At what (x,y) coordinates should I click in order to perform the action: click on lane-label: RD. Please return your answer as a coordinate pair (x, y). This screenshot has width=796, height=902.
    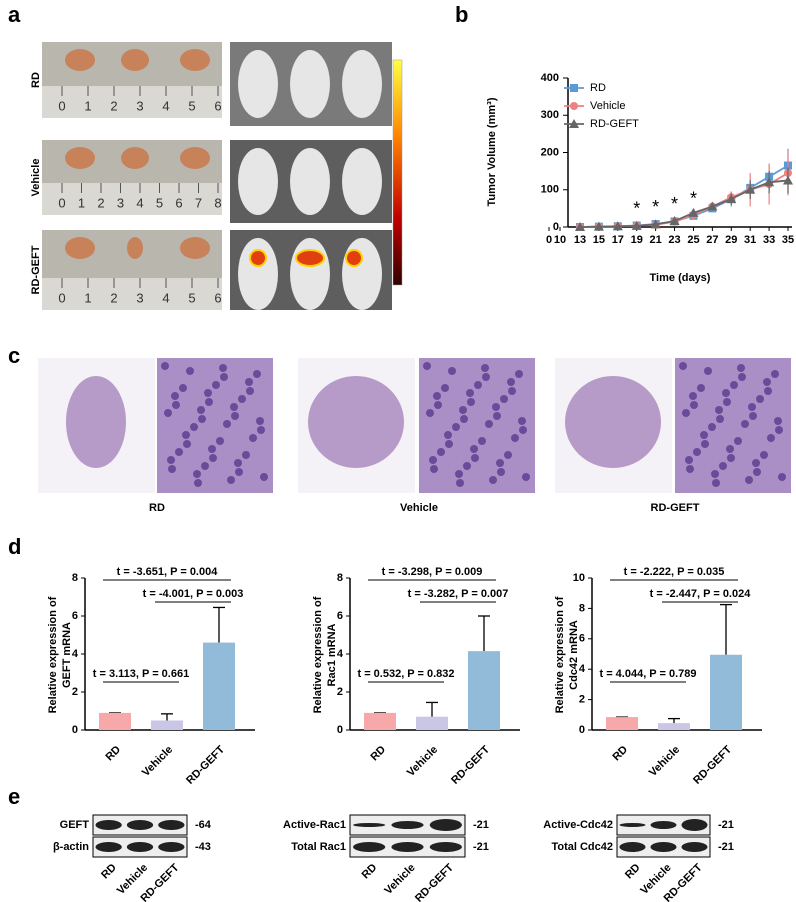
    Looking at the image, I should click on (370, 872).